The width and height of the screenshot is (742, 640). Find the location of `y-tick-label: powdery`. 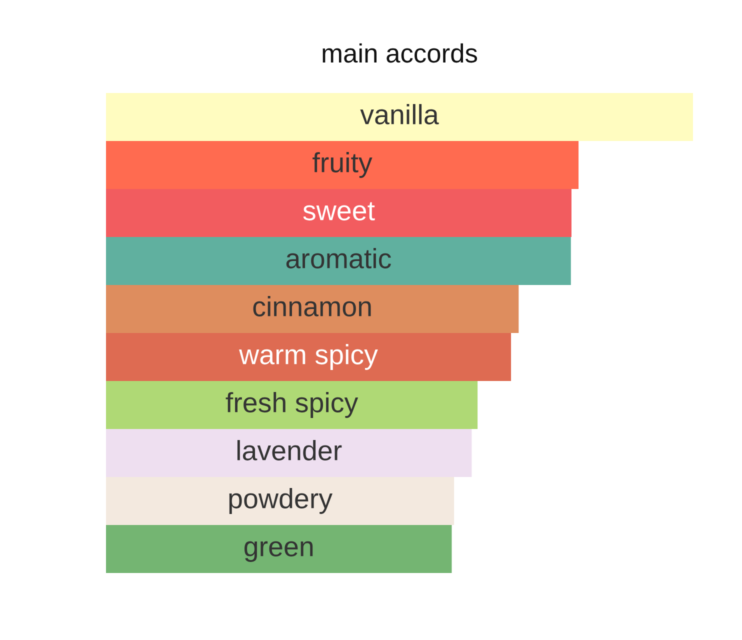

y-tick-label: powdery is located at coordinates (280, 501).